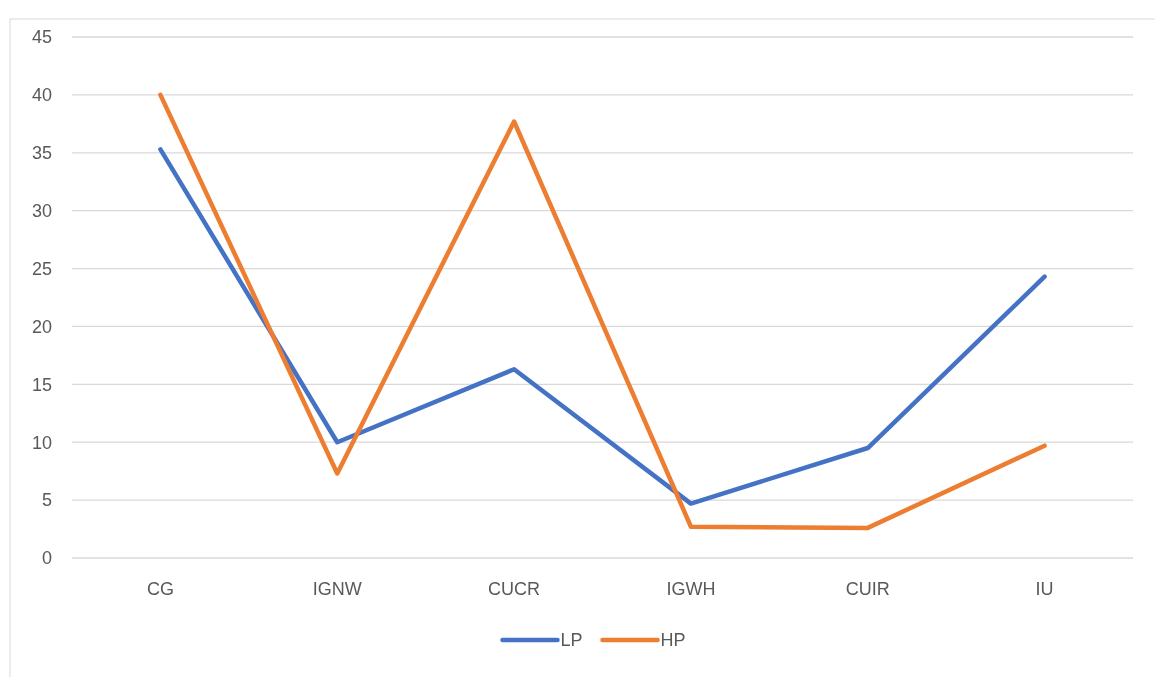  What do you see at coordinates (867, 589) in the screenshot?
I see `x-tick-label: CUIR` at bounding box center [867, 589].